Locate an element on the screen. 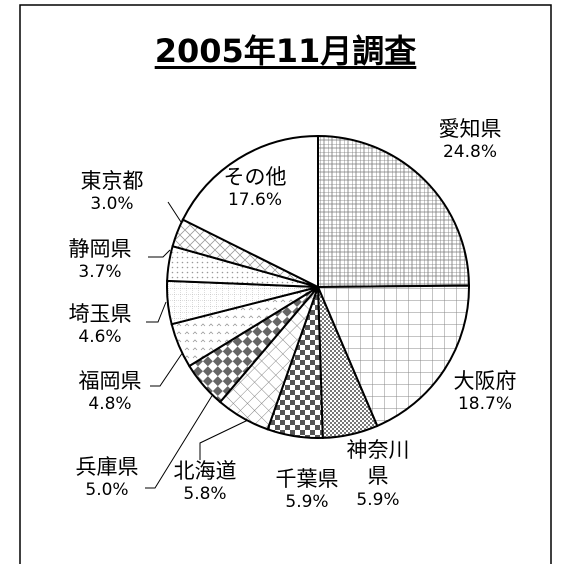 The height and width of the screenshot is (564, 571). slice-label: 埼玉県 4.6% is located at coordinates (100, 325).